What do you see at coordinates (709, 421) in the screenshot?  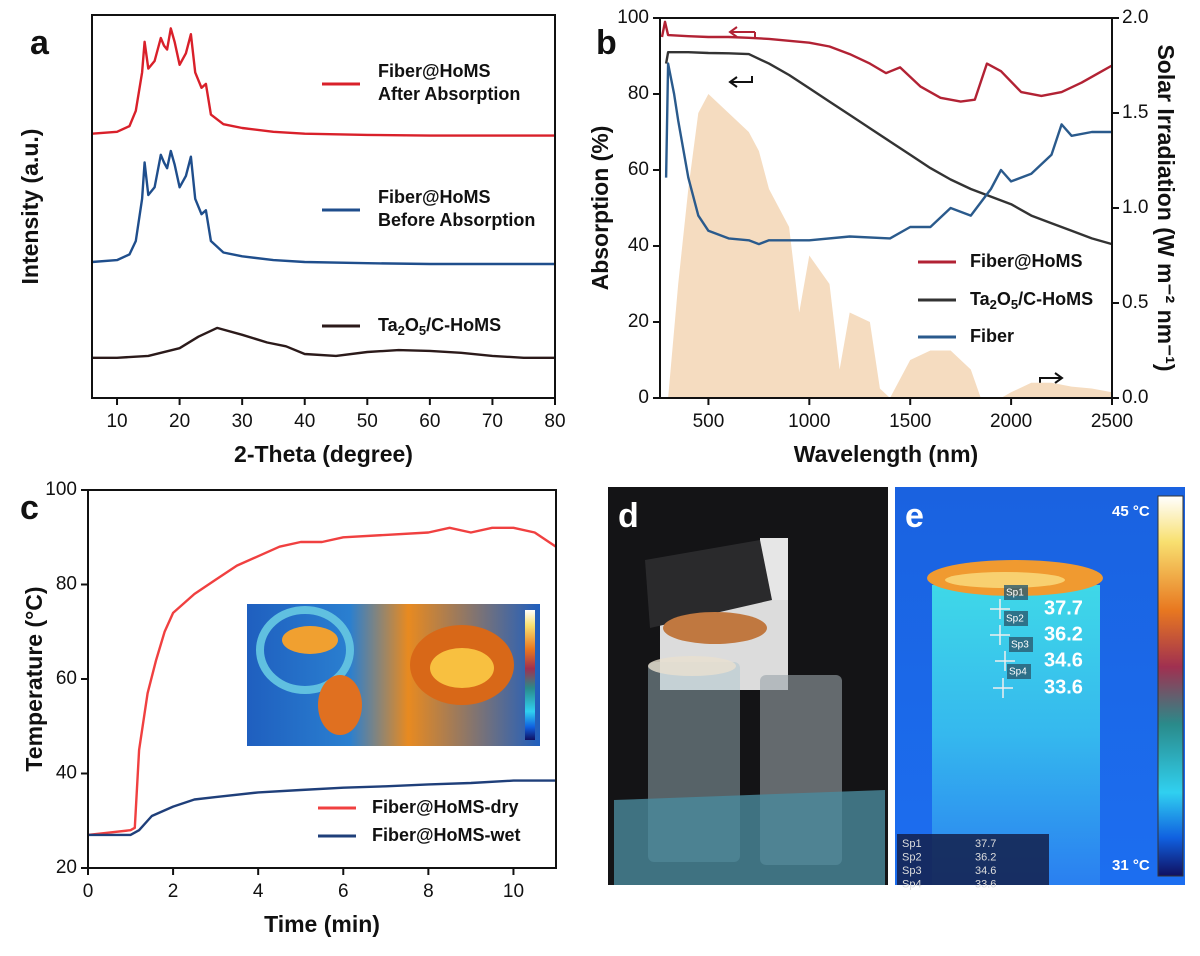 I see `x-tick-label: 500` at bounding box center [709, 421].